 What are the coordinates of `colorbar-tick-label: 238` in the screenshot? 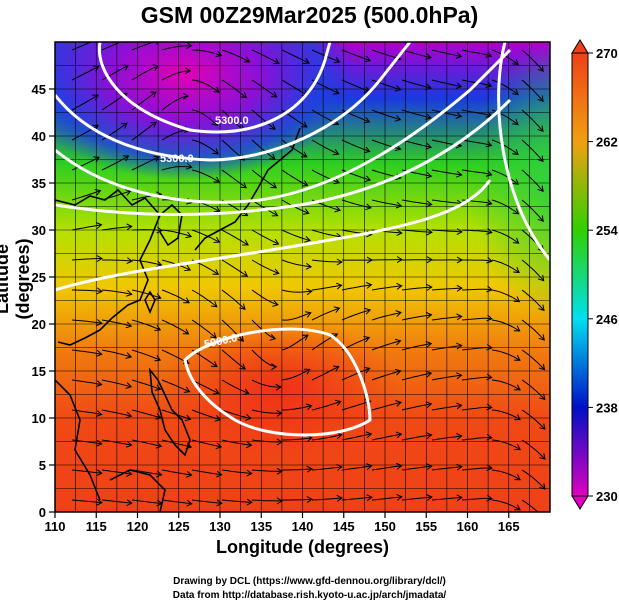 It's located at (607, 407).